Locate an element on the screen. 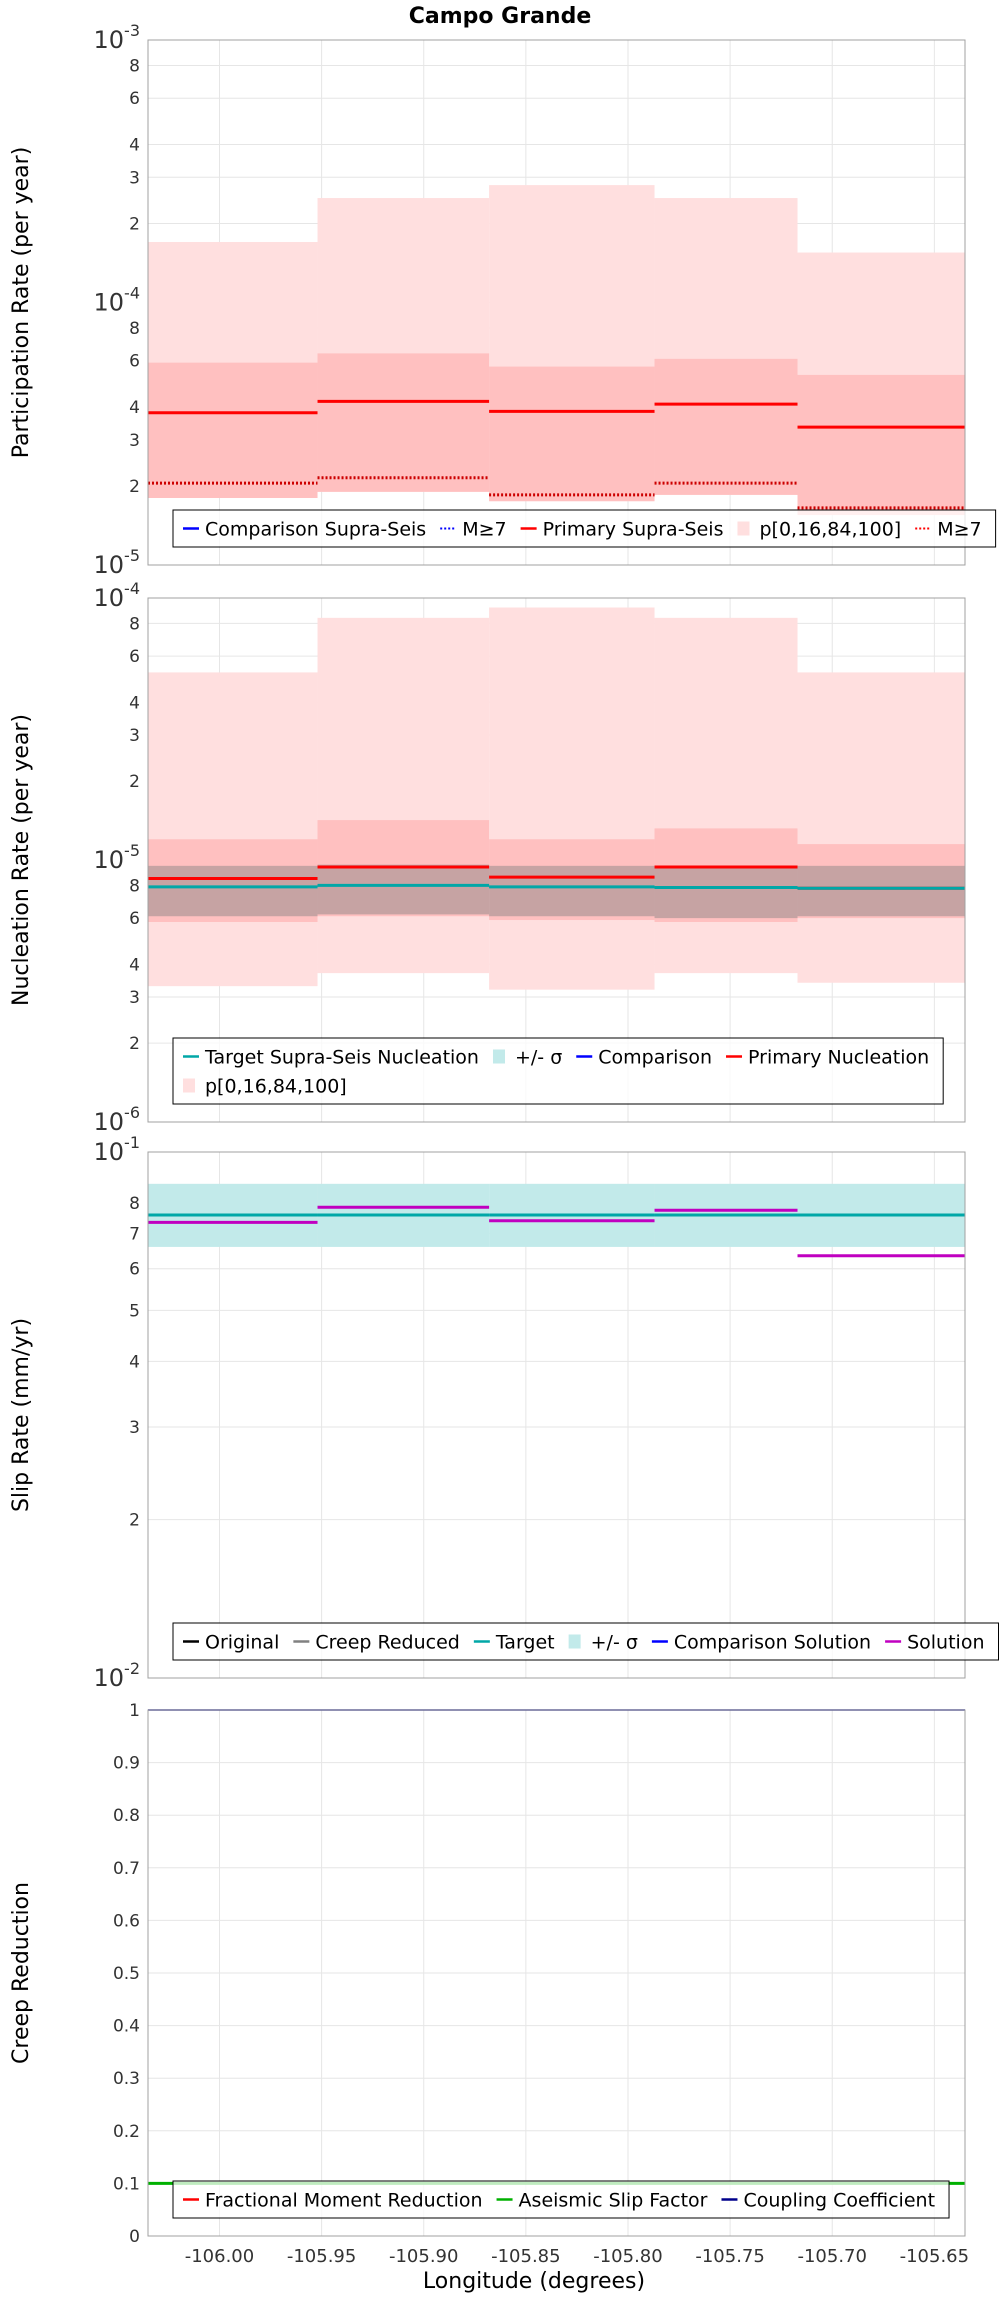 The height and width of the screenshot is (2300, 1000). legend-label: Comparison is located at coordinates (655, 1058).